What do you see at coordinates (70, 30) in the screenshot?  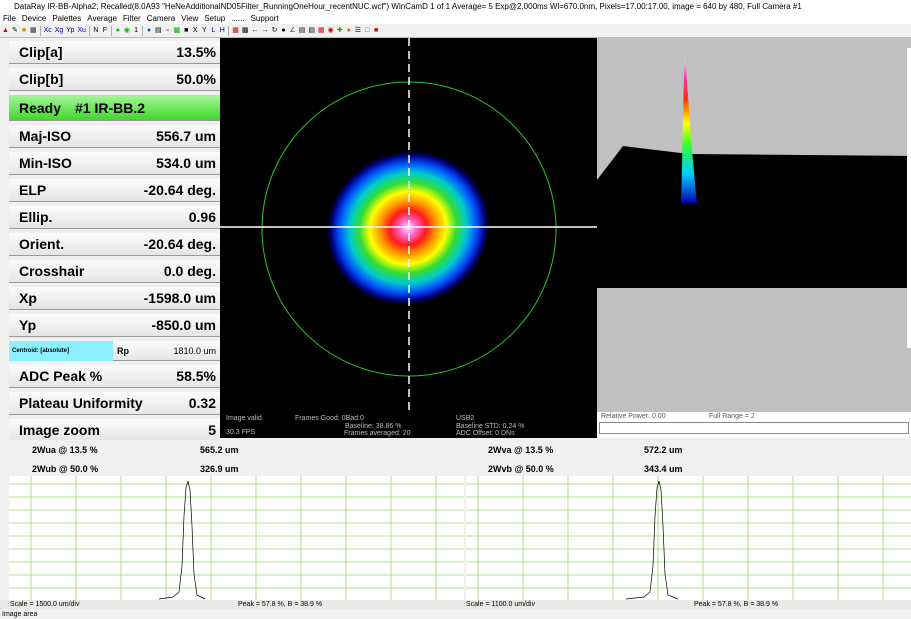 I see `toolbar-yp-button: Yp` at bounding box center [70, 30].